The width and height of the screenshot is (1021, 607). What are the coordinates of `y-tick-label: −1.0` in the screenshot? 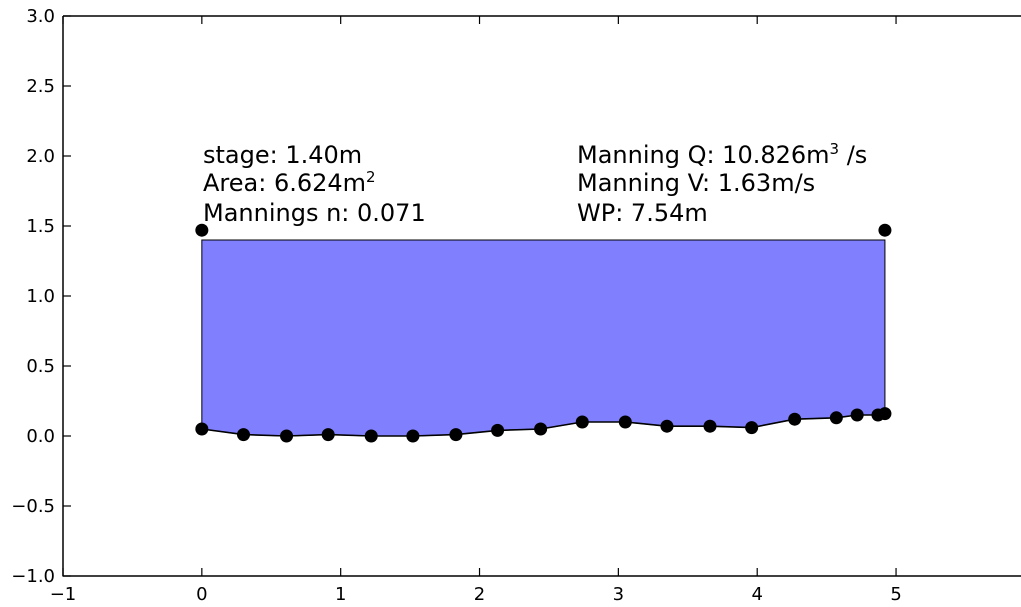 It's located at (33, 576).